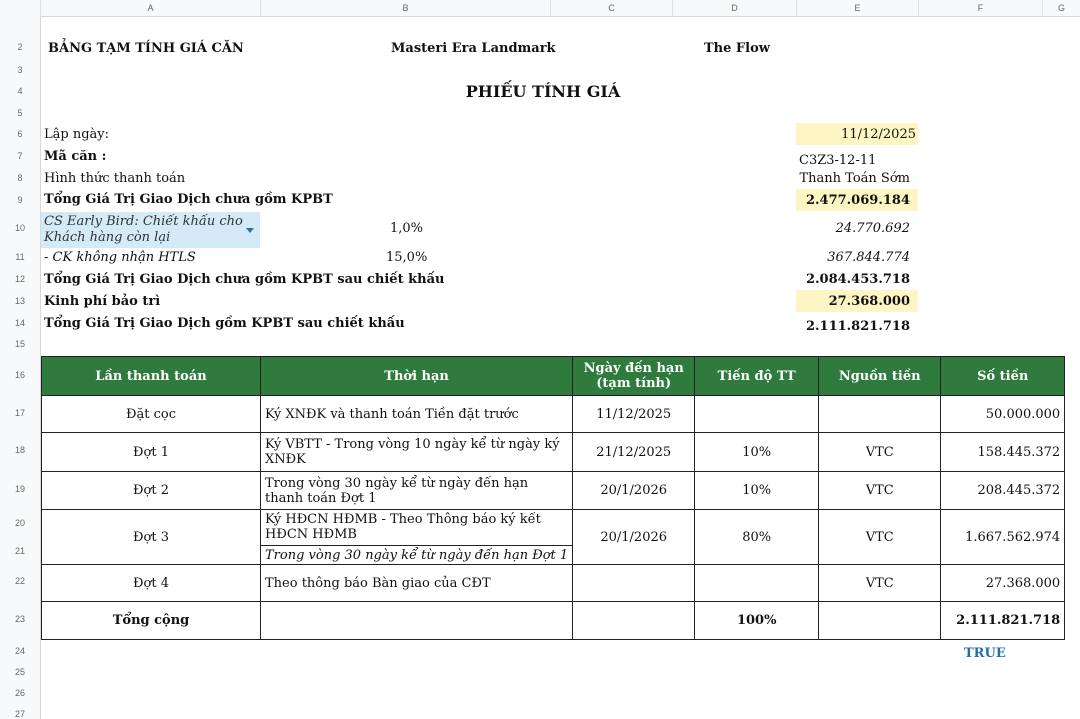 This screenshot has height=719, width=1080. I want to click on dropdown-arrow-icon, so click(250, 230).